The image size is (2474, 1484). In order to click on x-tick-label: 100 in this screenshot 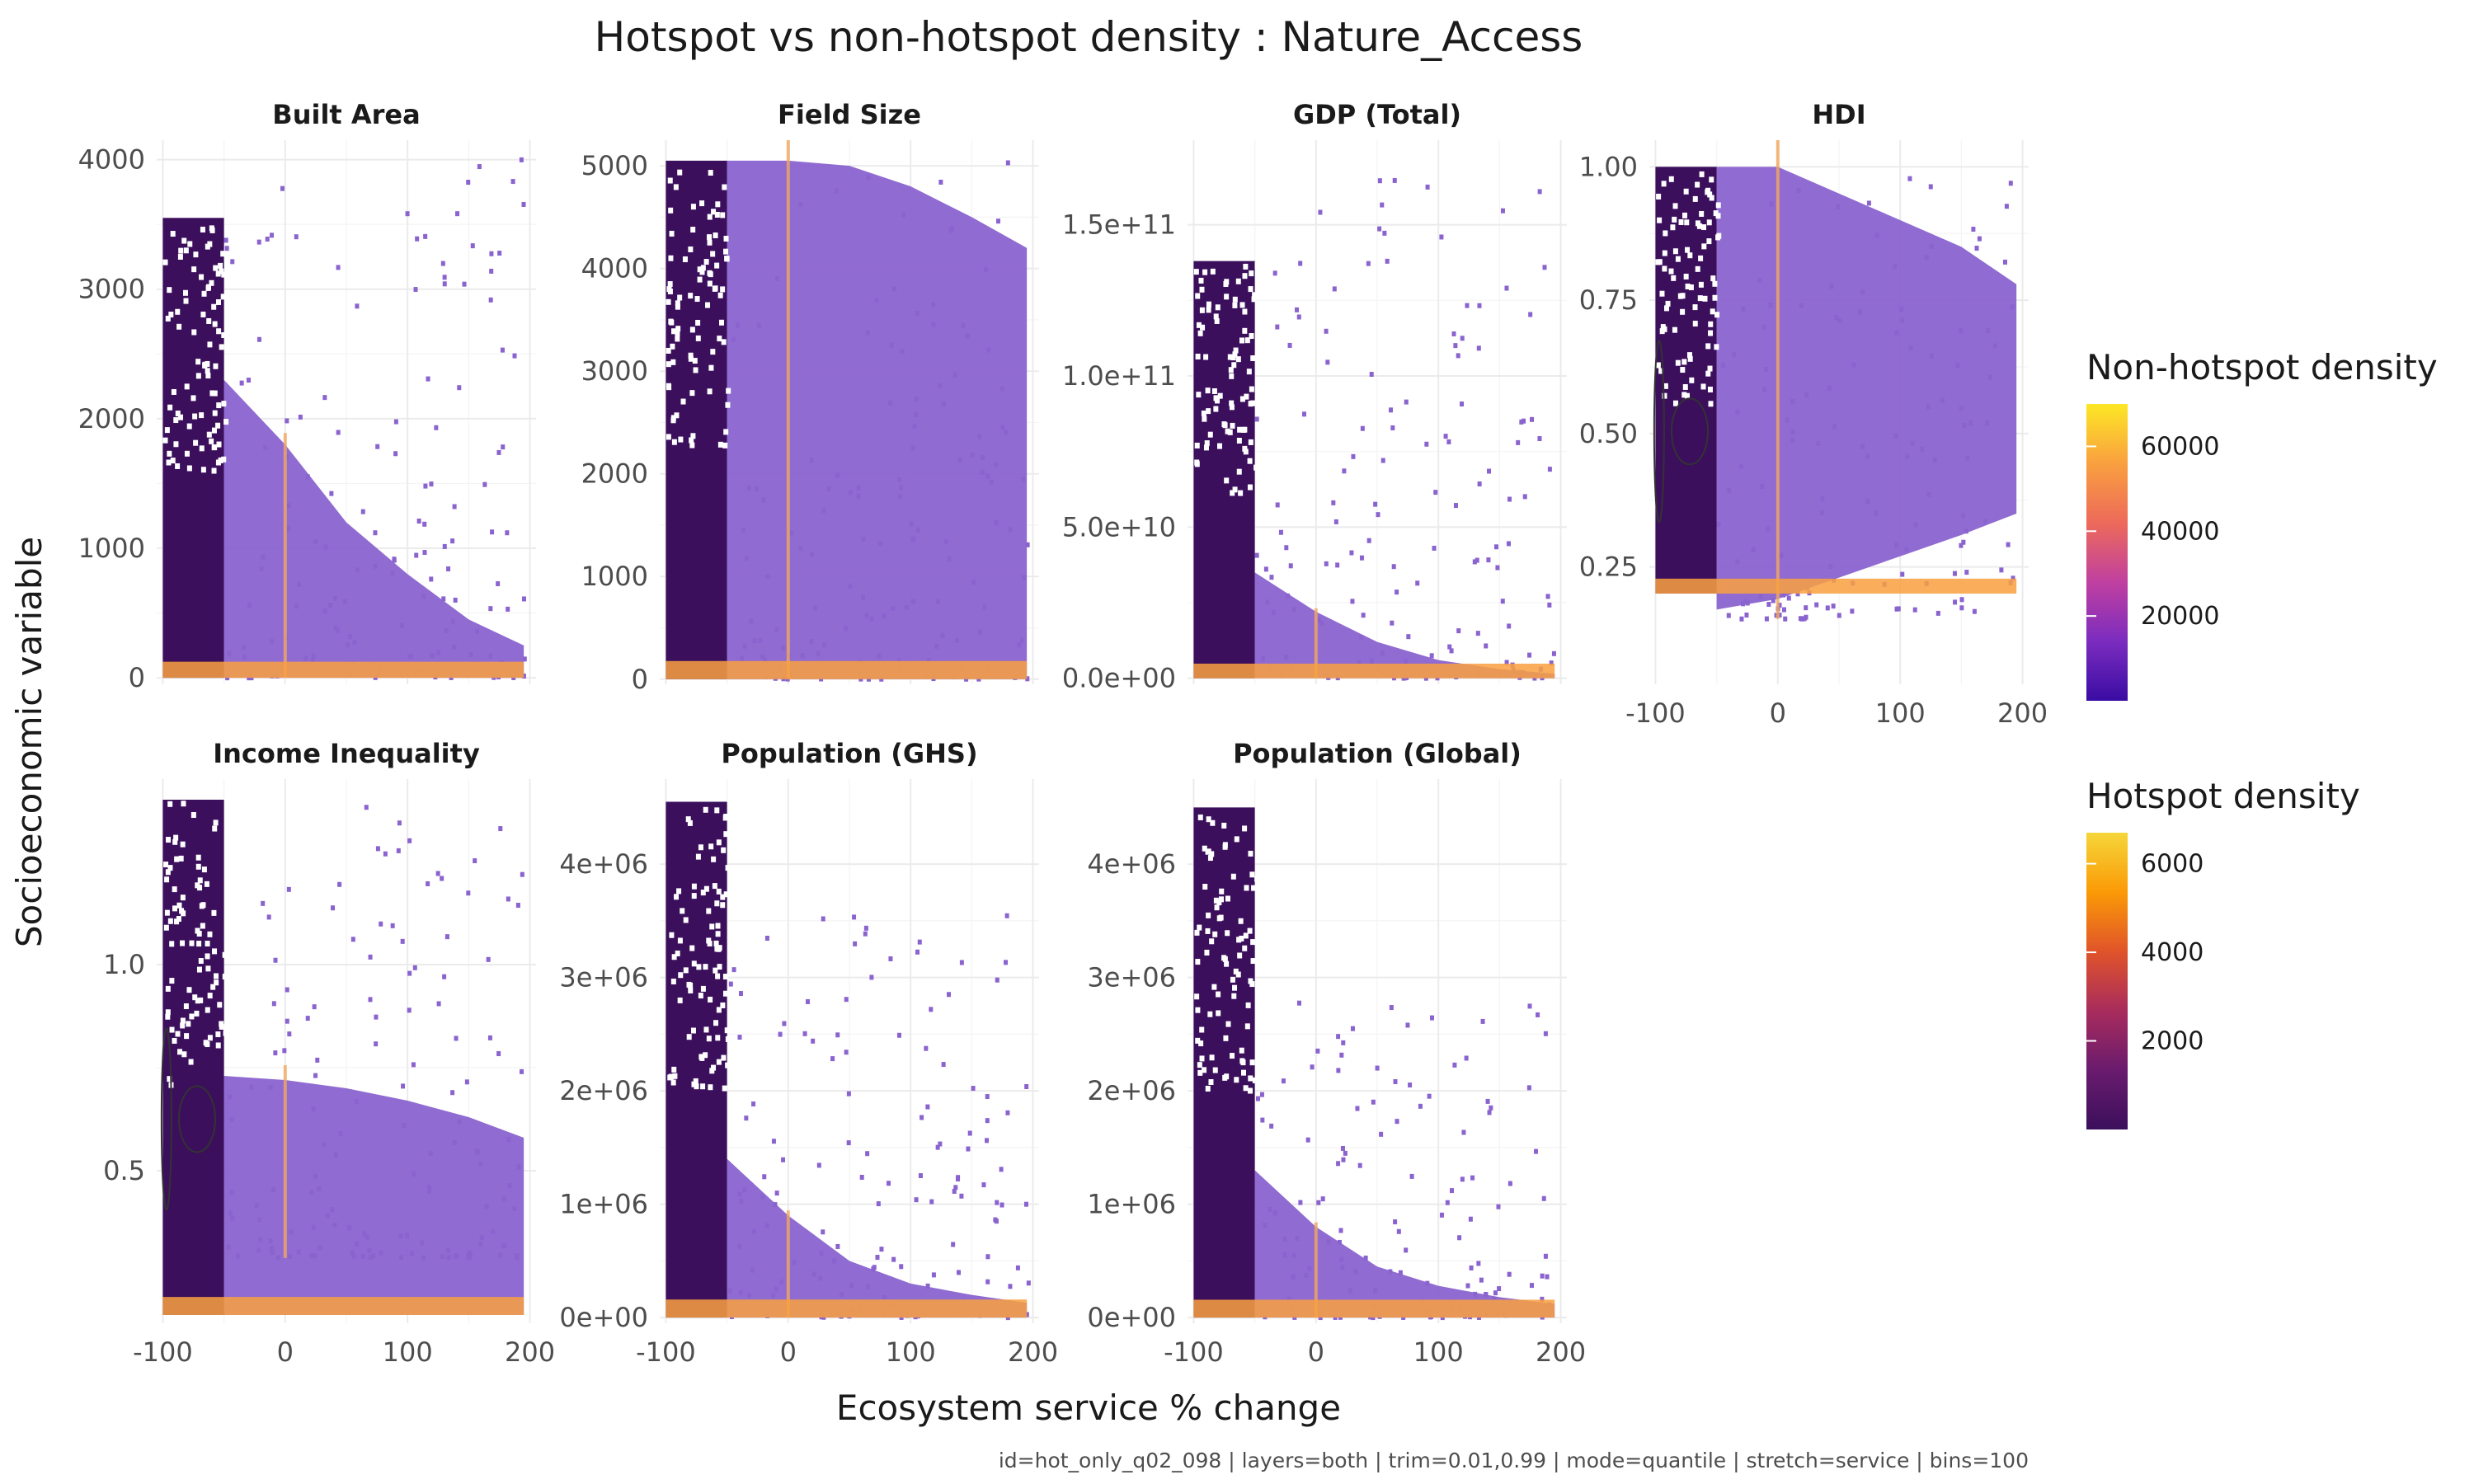, I will do `click(408, 1352)`.